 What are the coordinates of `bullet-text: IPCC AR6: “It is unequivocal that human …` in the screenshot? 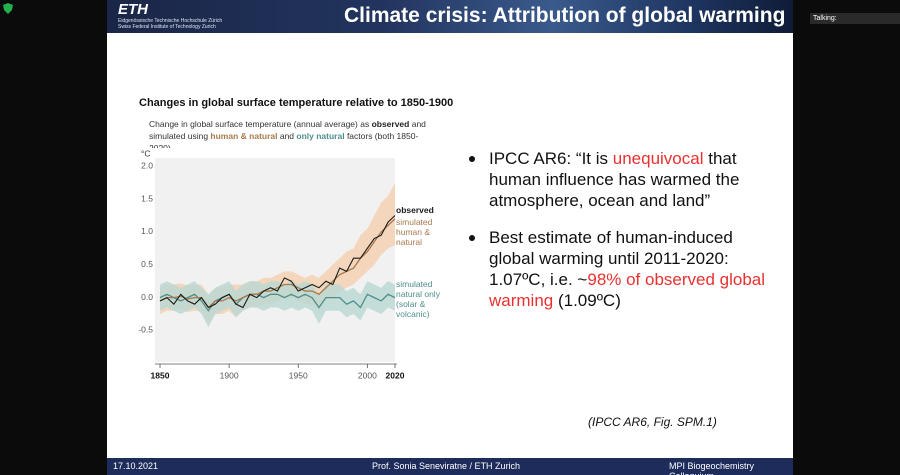 It's located at (627, 179).